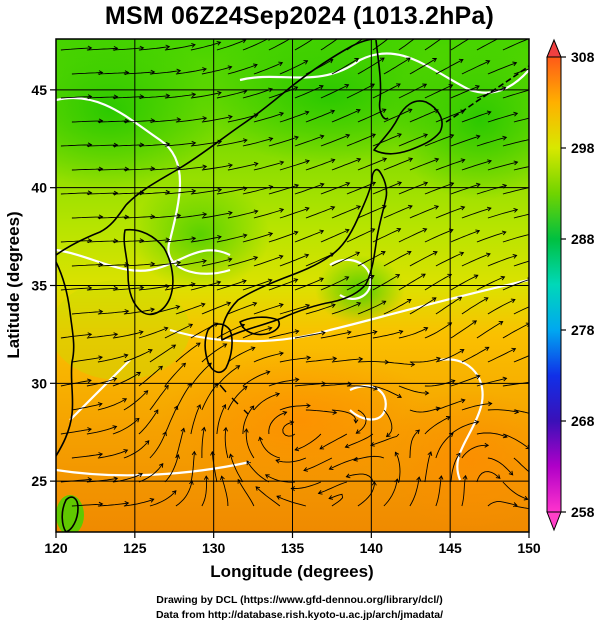  I want to click on map-title: MSM 06Z24Sep2024 (1013.2hPa), so click(299, 16).